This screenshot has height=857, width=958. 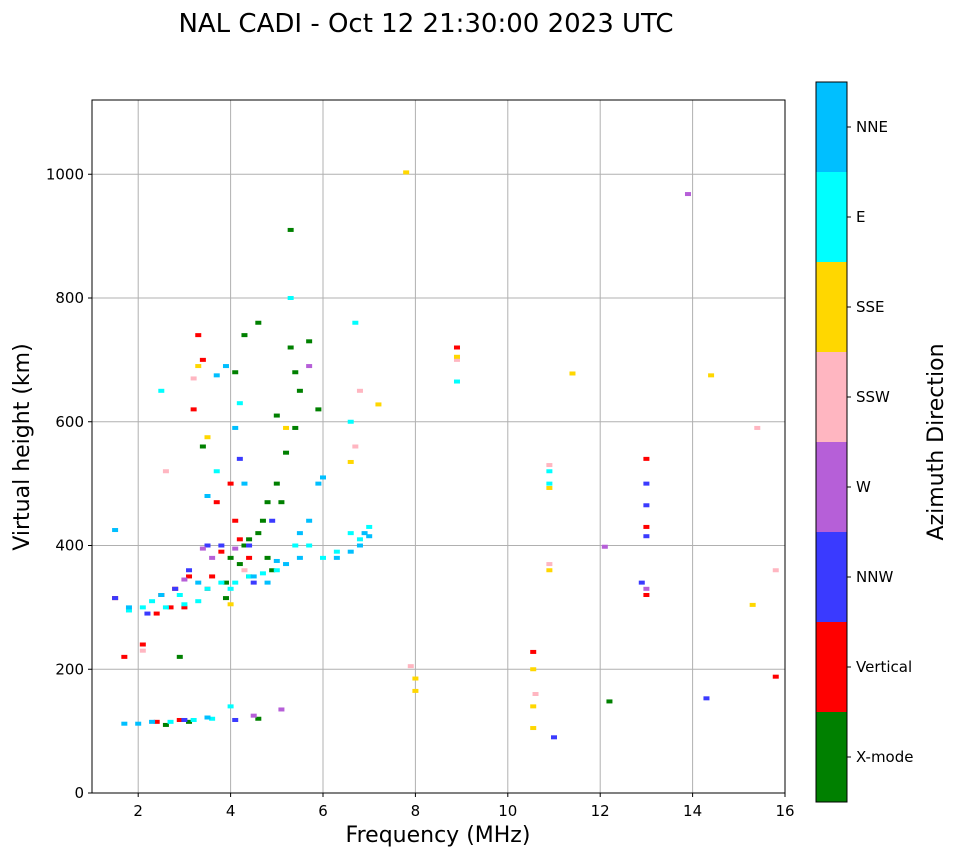 I want to click on y-tick-label: 800, so click(x=69, y=298).